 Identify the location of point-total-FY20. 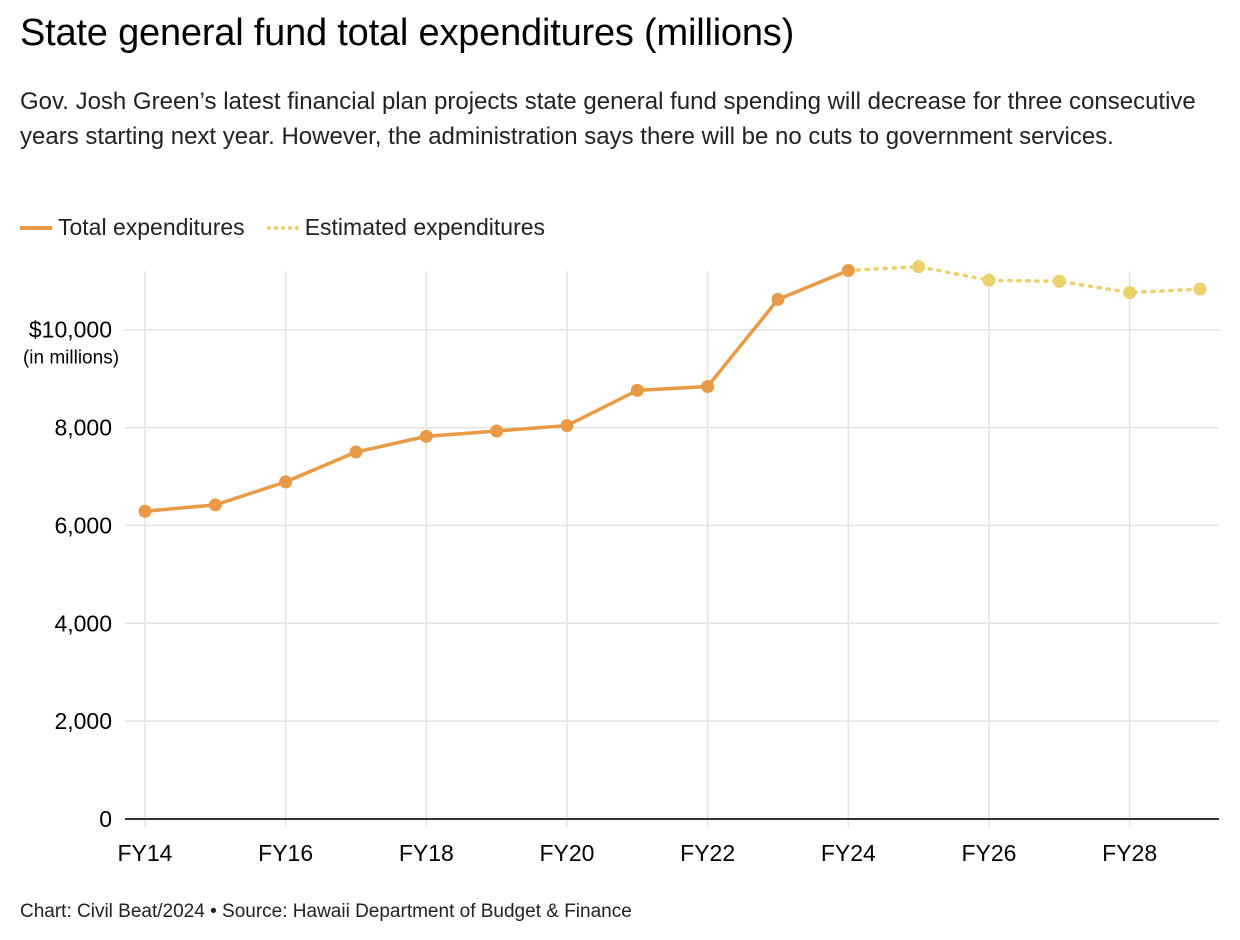
(567, 426).